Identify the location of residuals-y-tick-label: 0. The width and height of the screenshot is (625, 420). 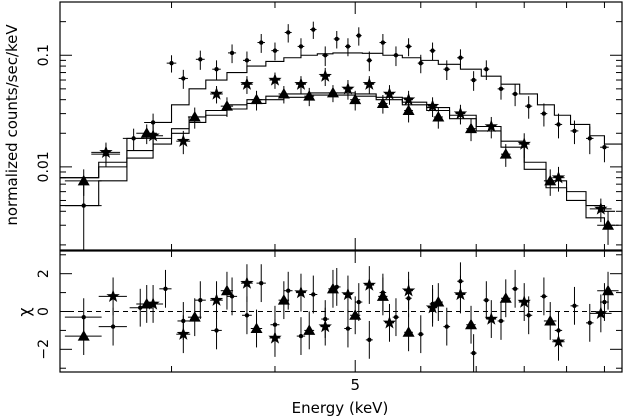
(44, 311).